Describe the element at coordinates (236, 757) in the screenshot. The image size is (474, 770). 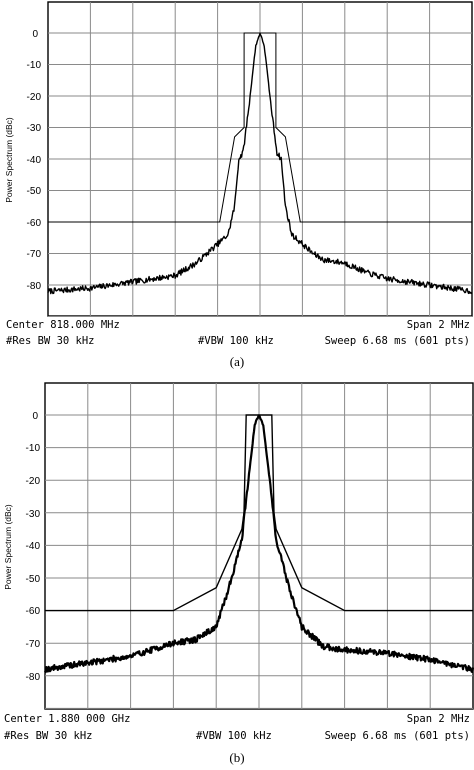
I see `panel-caption: (b)` at that location.